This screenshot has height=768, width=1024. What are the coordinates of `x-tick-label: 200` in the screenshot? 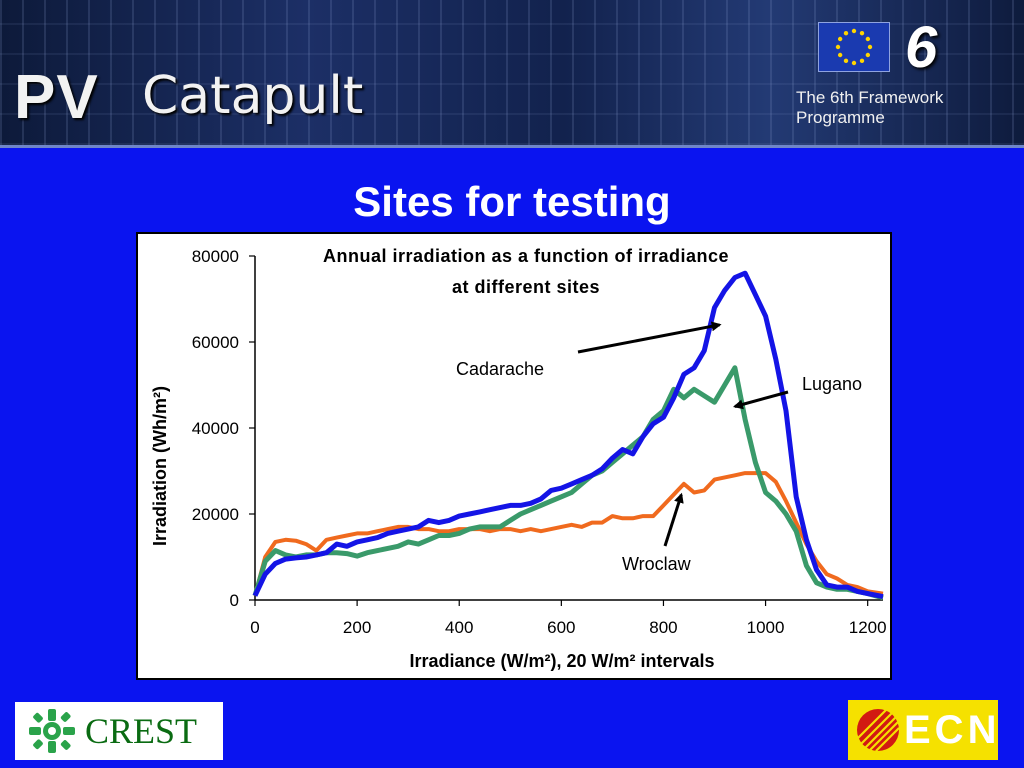 It's located at (357, 627).